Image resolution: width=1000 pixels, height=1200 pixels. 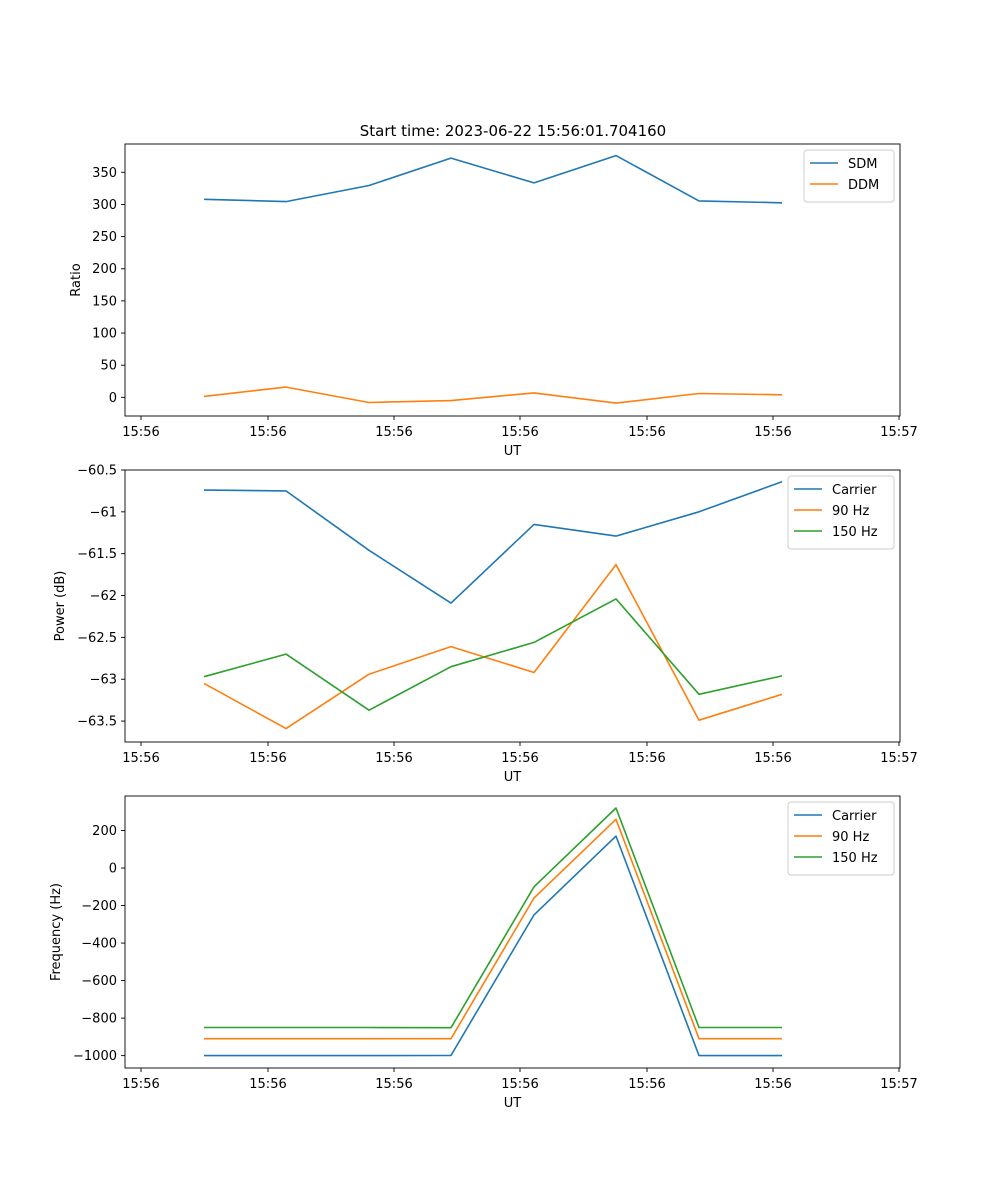 I want to click on power-y-tick-label: −63, so click(x=103, y=680).